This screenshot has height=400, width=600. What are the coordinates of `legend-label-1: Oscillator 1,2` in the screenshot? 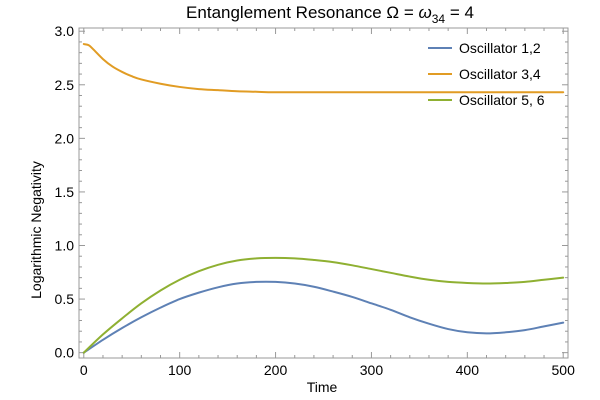 It's located at (500, 48).